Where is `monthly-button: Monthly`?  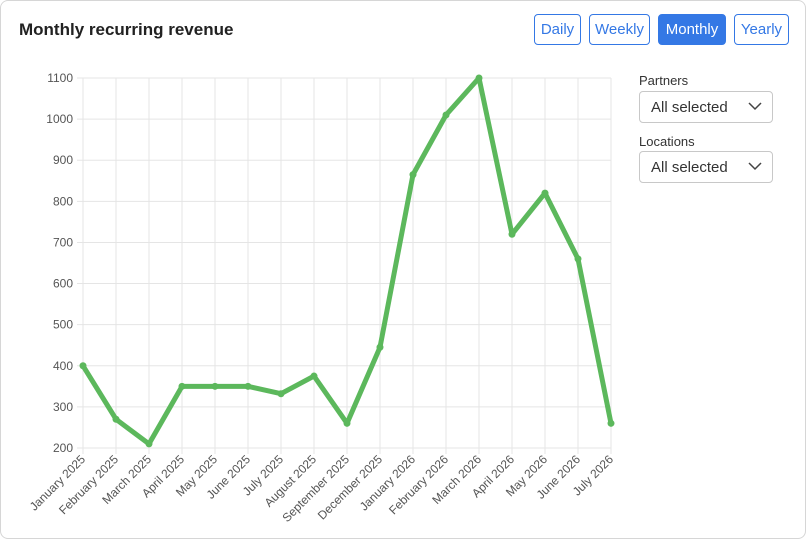 monthly-button: Monthly is located at coordinates (692, 29).